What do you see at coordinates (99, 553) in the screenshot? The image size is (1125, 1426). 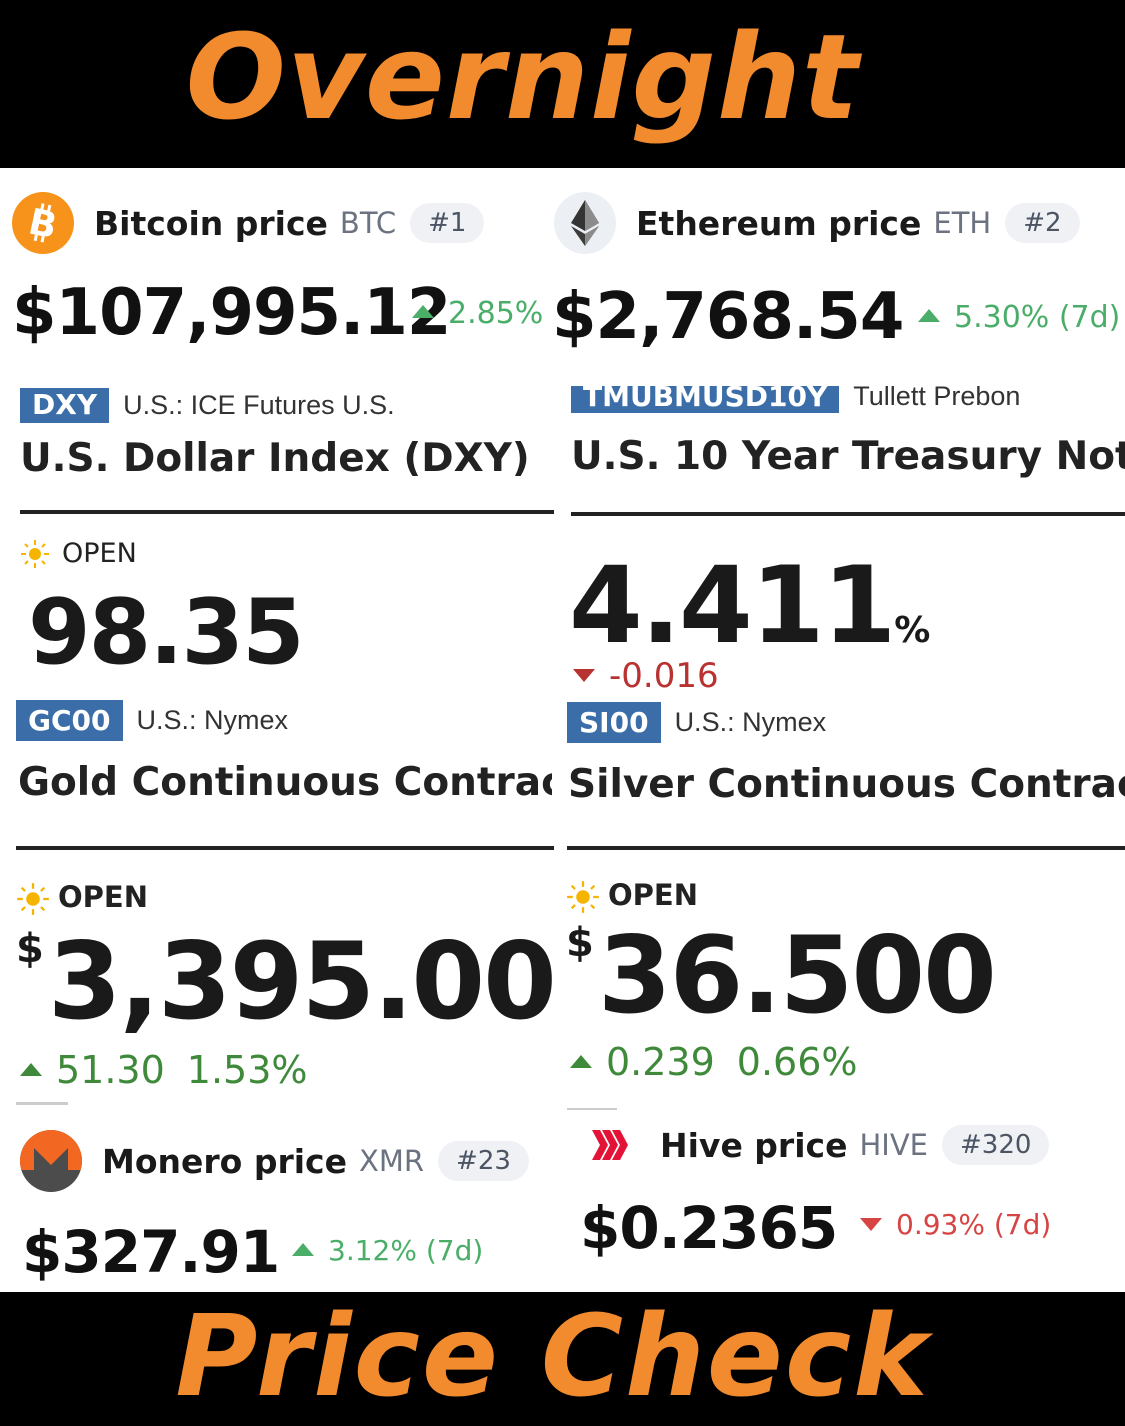 I see `dxy-status-text: OPEN` at bounding box center [99, 553].